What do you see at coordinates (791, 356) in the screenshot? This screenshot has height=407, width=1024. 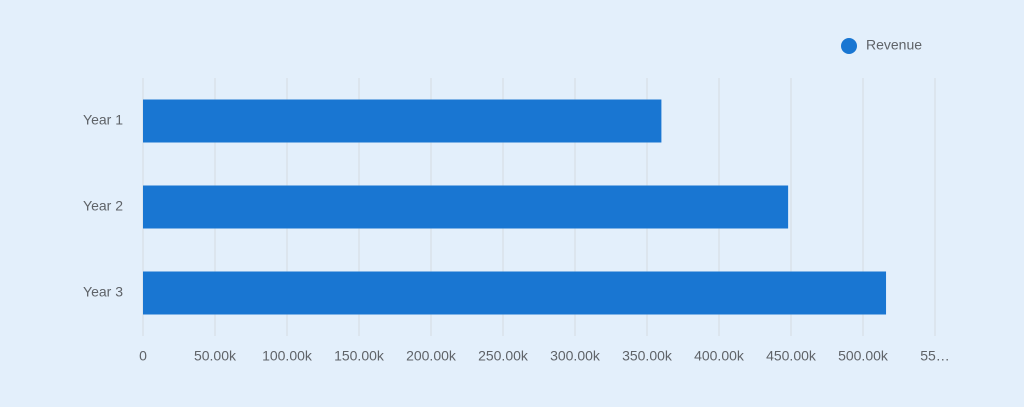 I see `x-tick-label: 450.00k` at bounding box center [791, 356].